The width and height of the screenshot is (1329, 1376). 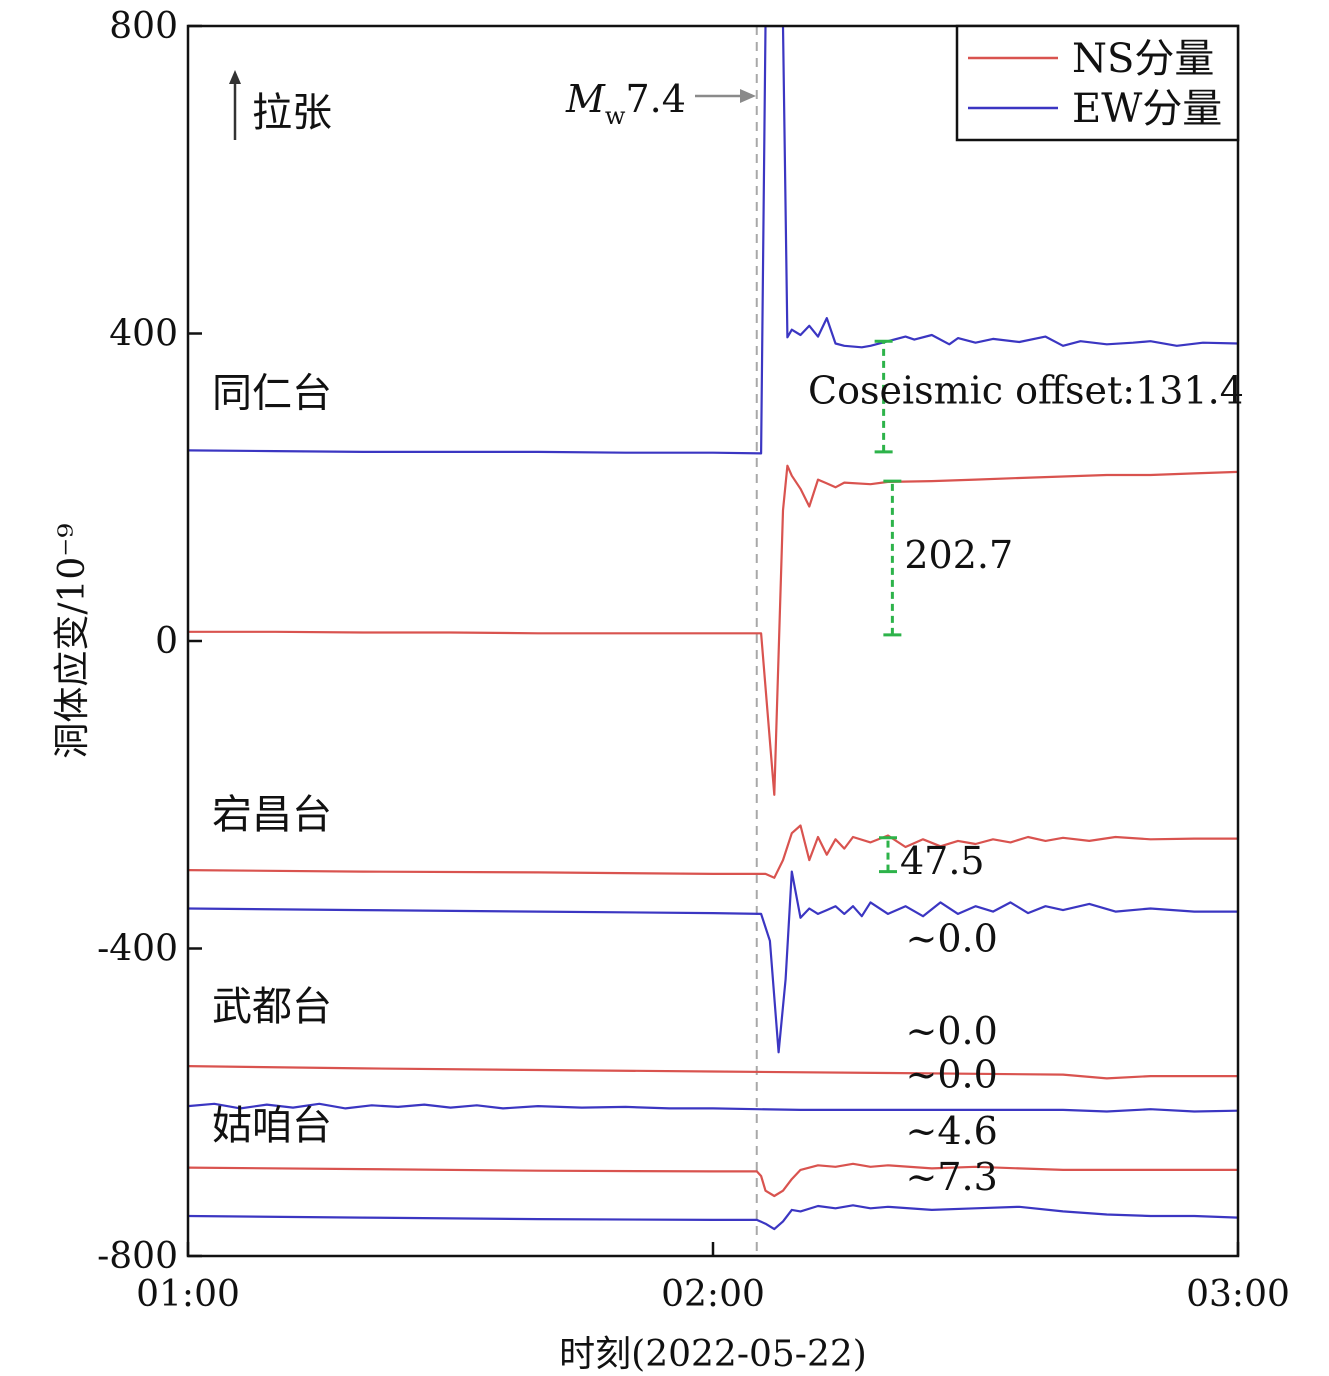 I want to click on offset-label-2: 202.7, so click(x=958, y=555).